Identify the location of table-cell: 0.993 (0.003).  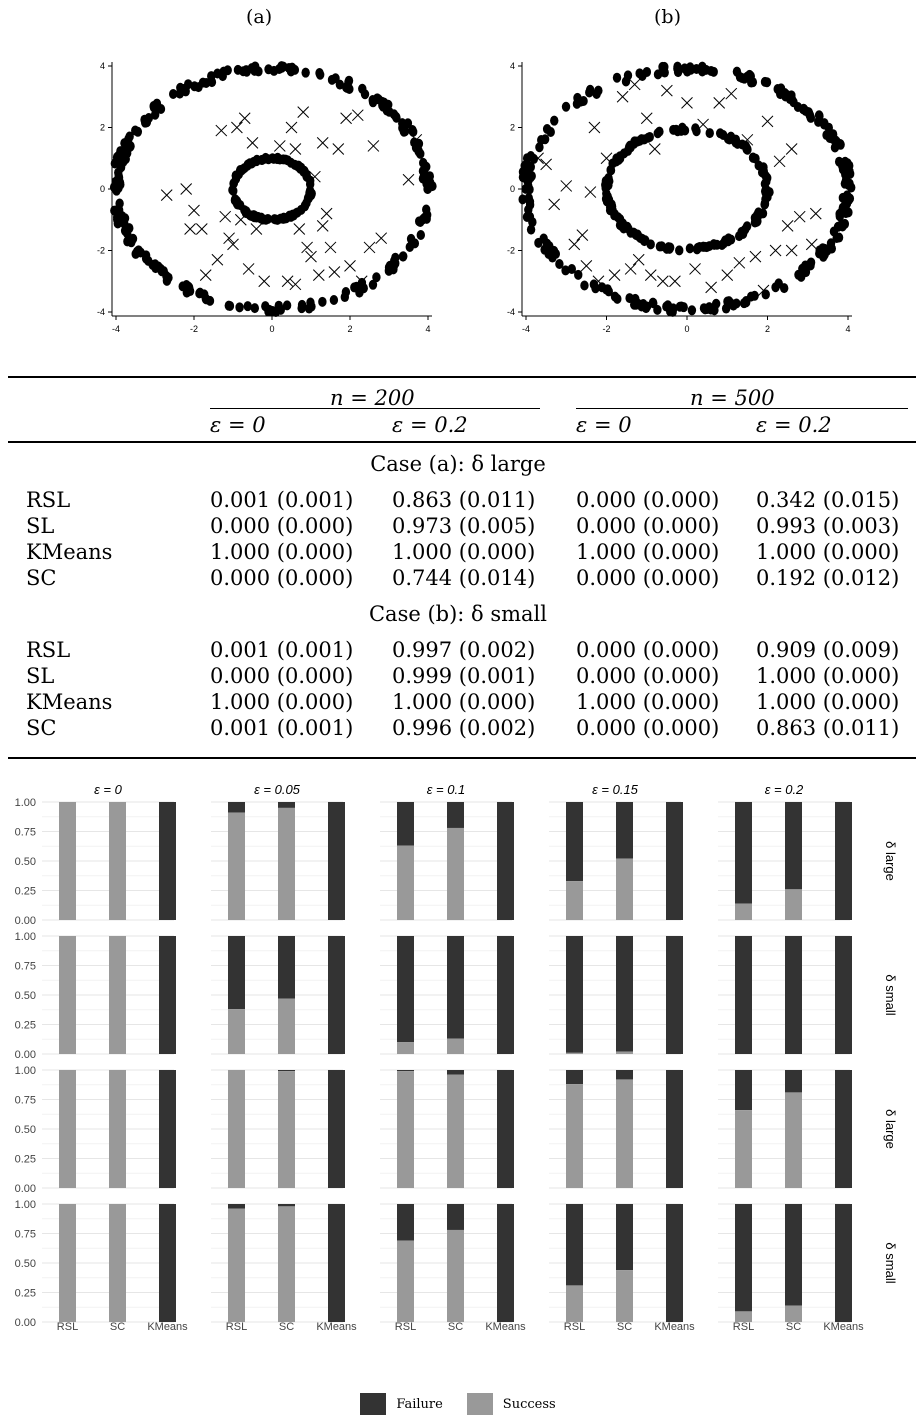
(828, 526).